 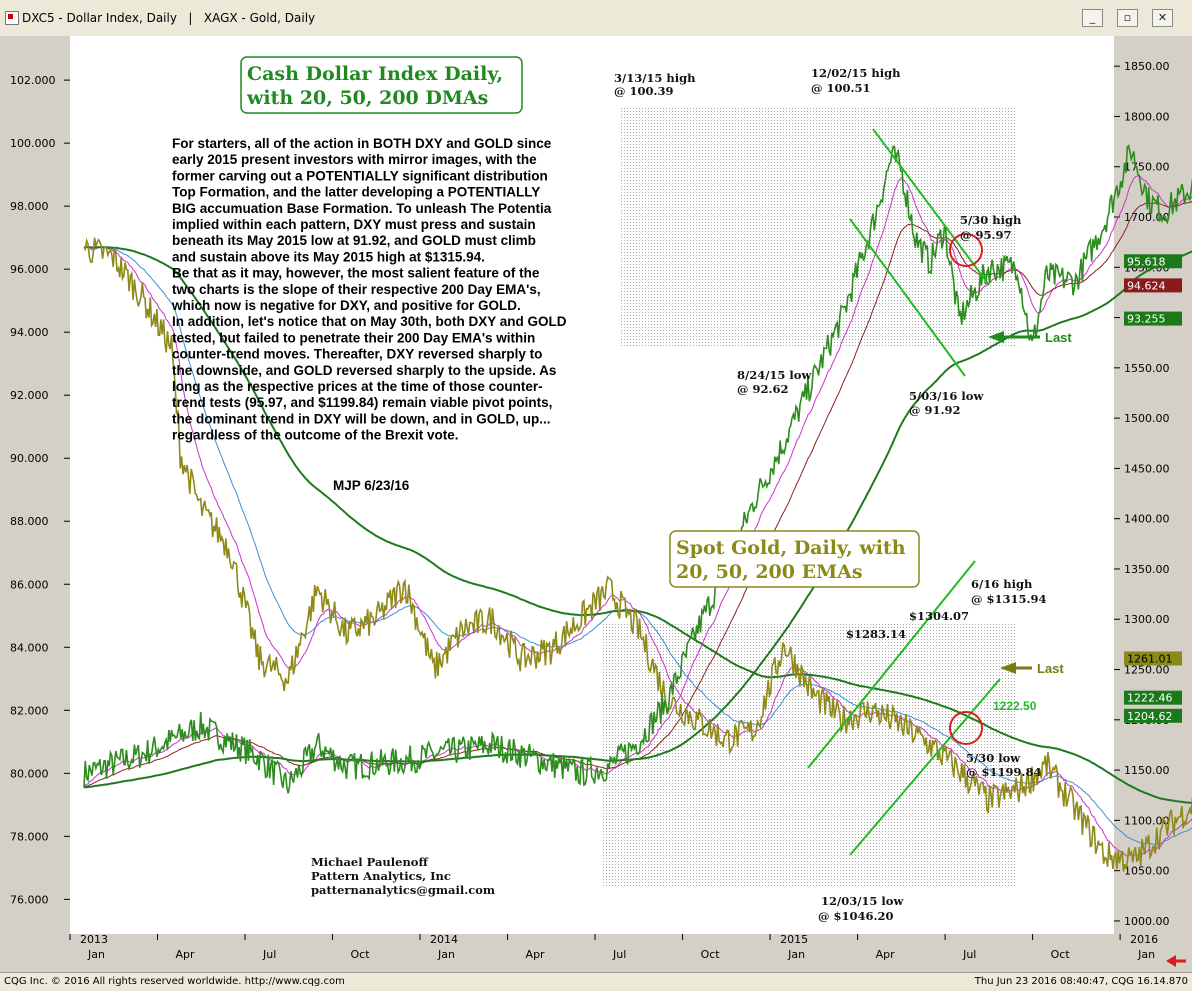 I want to click on x-year-label: 2014, so click(x=444, y=939).